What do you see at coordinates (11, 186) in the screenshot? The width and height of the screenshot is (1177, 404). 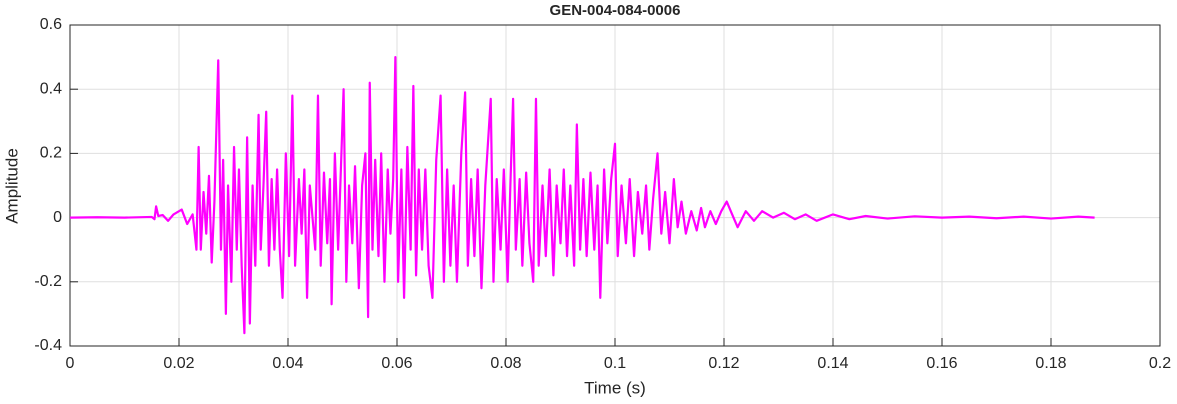 I see `y-axis-label: Amplitude` at bounding box center [11, 186].